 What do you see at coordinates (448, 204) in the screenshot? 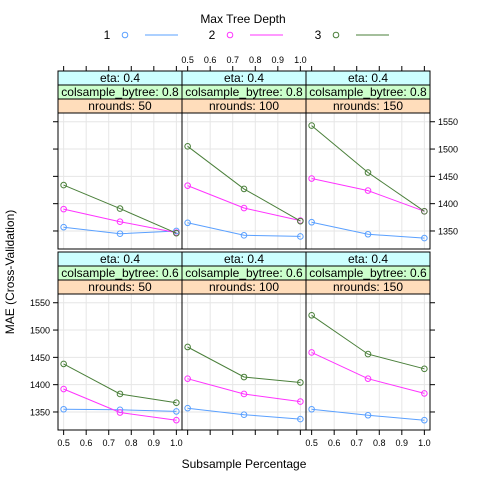
I see `y-tick-label-right: 1400` at bounding box center [448, 204].